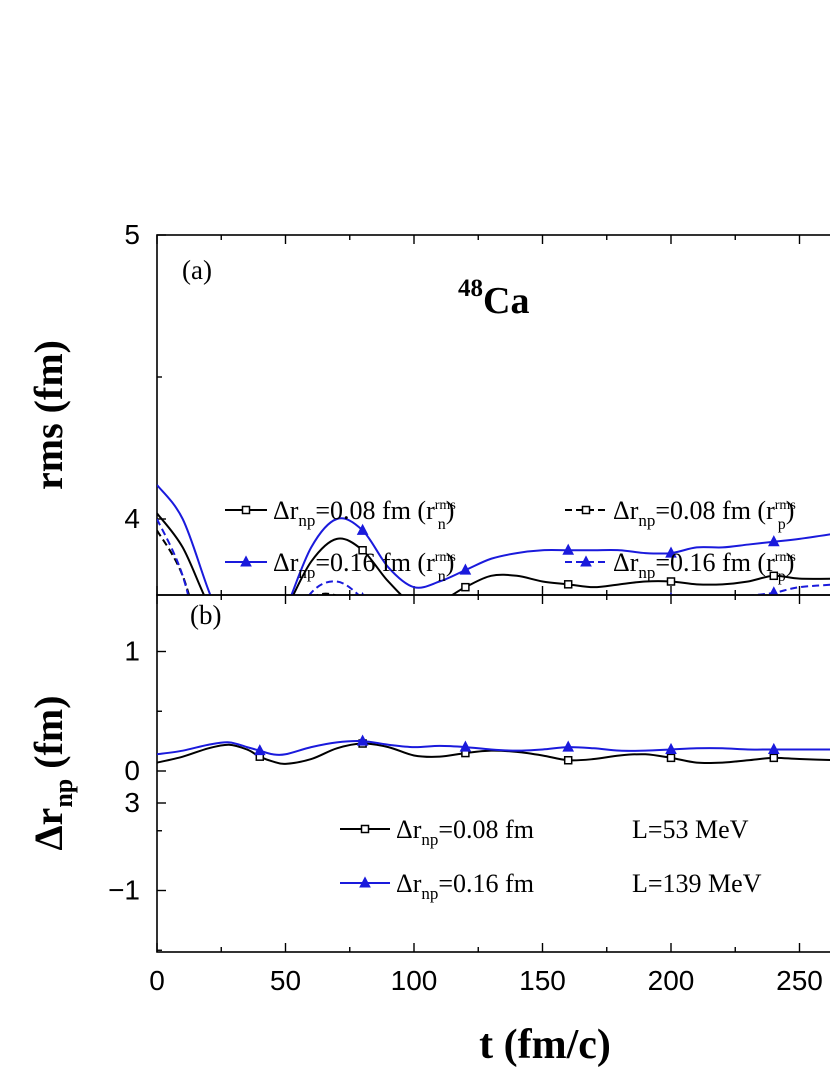 This screenshot has height=1075, width=830. Describe the element at coordinates (465, 832) in the screenshot. I see `legend-label: Δrnp=0.08 fm` at that location.